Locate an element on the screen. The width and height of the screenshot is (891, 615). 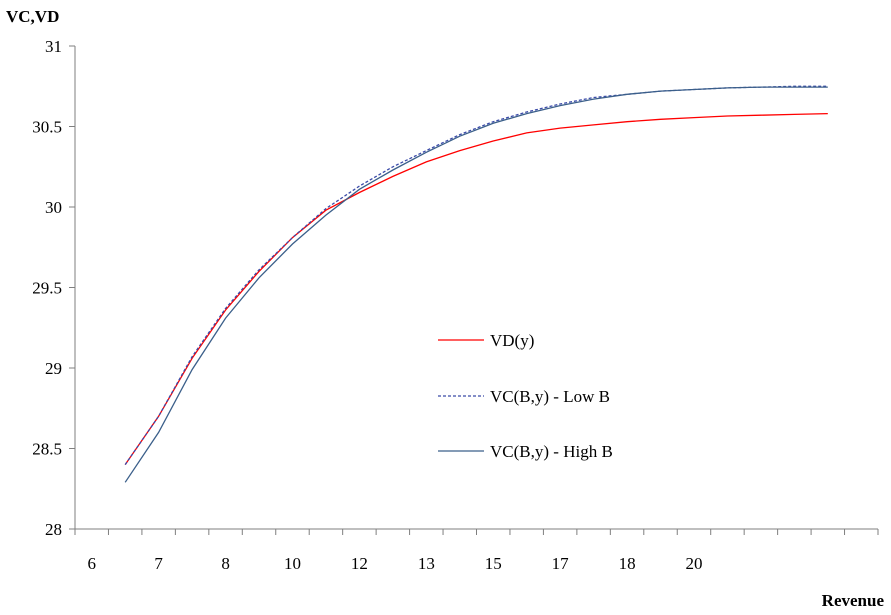
legend: VD(y) VC(B,y) - Low B VC(B,y) - High B is located at coordinates (525, 396).